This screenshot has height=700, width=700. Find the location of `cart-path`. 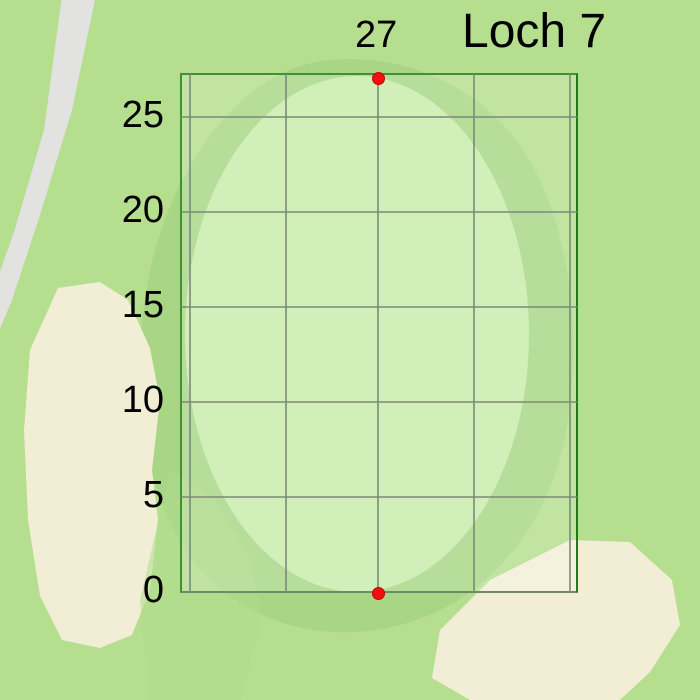

cart-path is located at coordinates (47, 164).